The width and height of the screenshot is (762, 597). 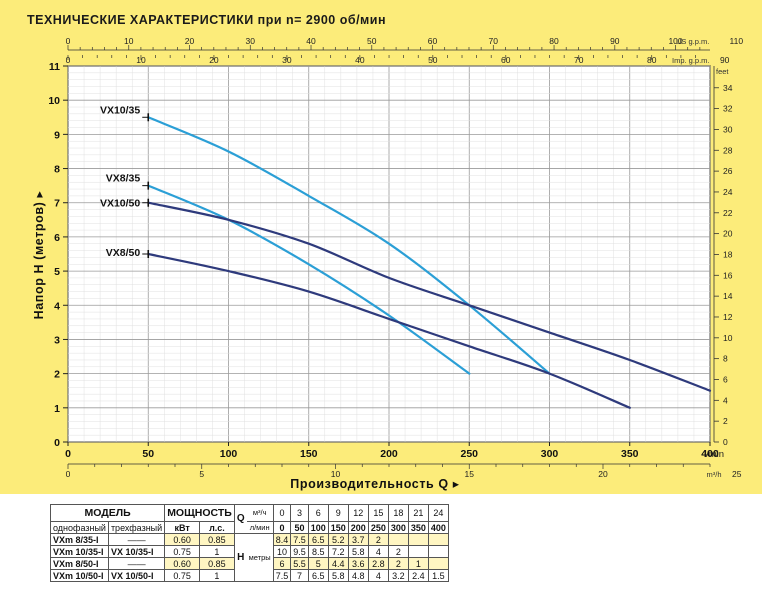 I want to click on h-value: 8.5, so click(x=318, y=551).